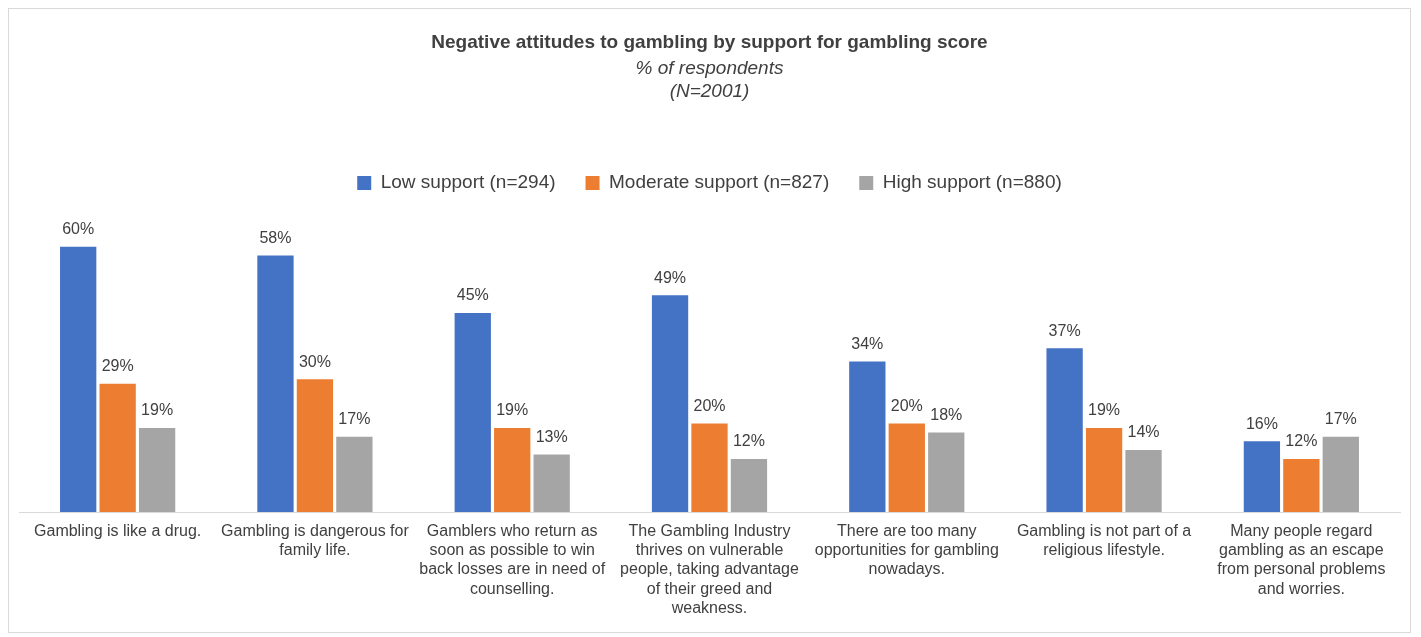  What do you see at coordinates (906, 550) in the screenshot?
I see `x-tick-label: There are too many opportunities for gambling nowadays.` at bounding box center [906, 550].